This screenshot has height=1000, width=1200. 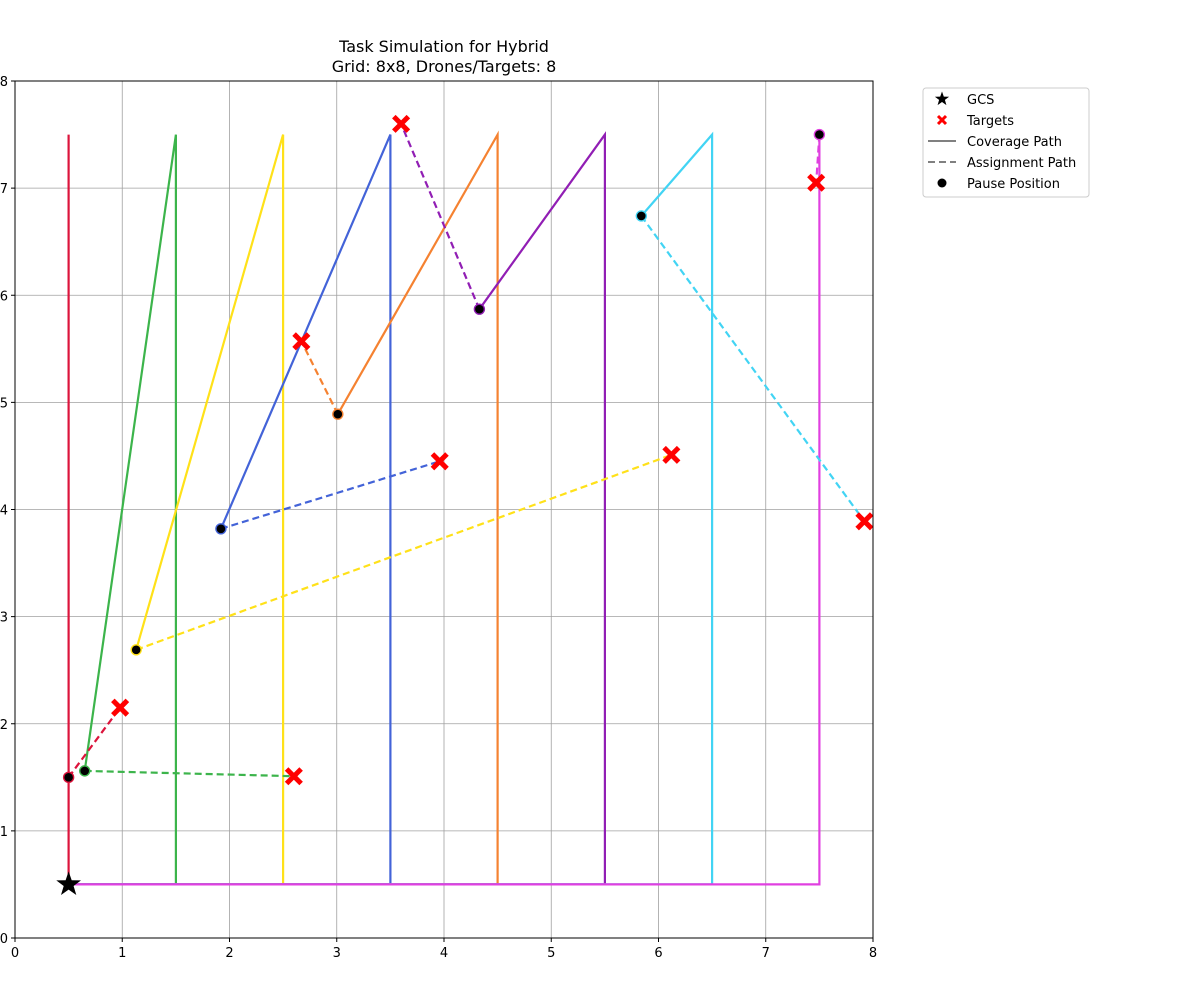 What do you see at coordinates (443, 46) in the screenshot?
I see `chart-title: Task Simulation for Hybrid` at bounding box center [443, 46].